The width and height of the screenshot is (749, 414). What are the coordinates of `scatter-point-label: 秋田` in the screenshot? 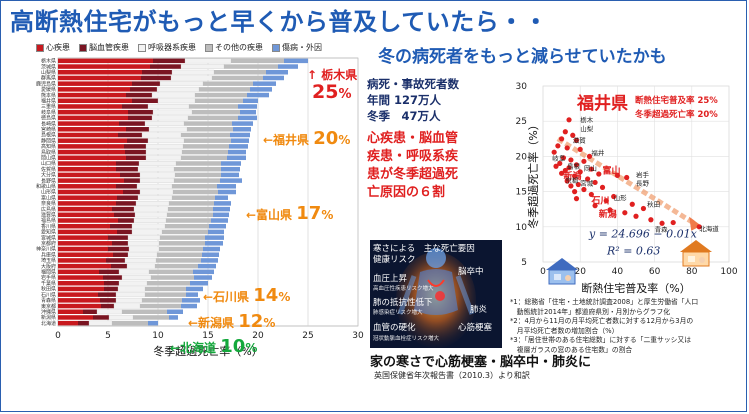 It's located at (653, 203).